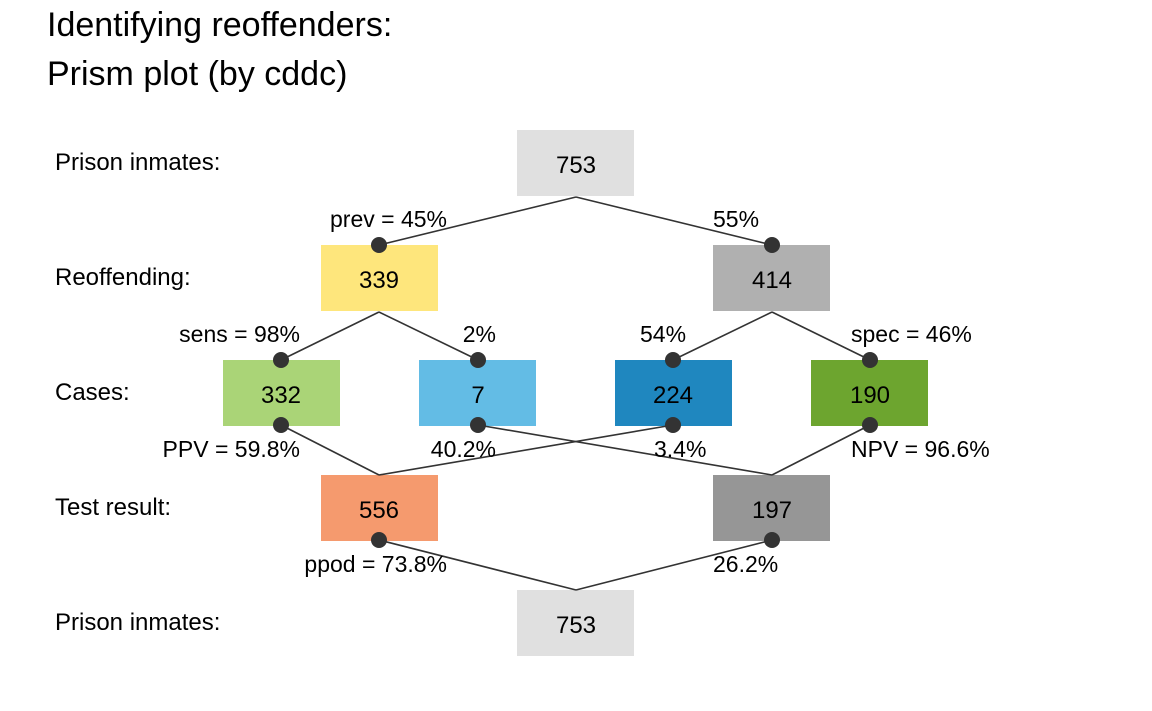 This screenshot has width=1152, height=711. What do you see at coordinates (736, 219) in the screenshot?
I see `edge-label-not-prev: 55%` at bounding box center [736, 219].